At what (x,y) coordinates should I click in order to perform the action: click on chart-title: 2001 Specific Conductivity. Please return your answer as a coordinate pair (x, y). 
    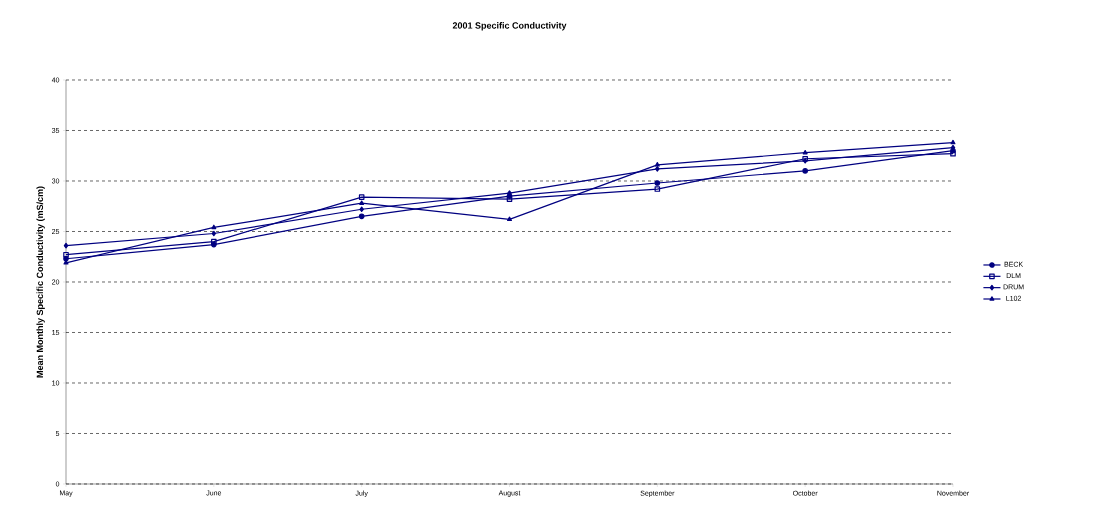
    Looking at the image, I should click on (509, 26).